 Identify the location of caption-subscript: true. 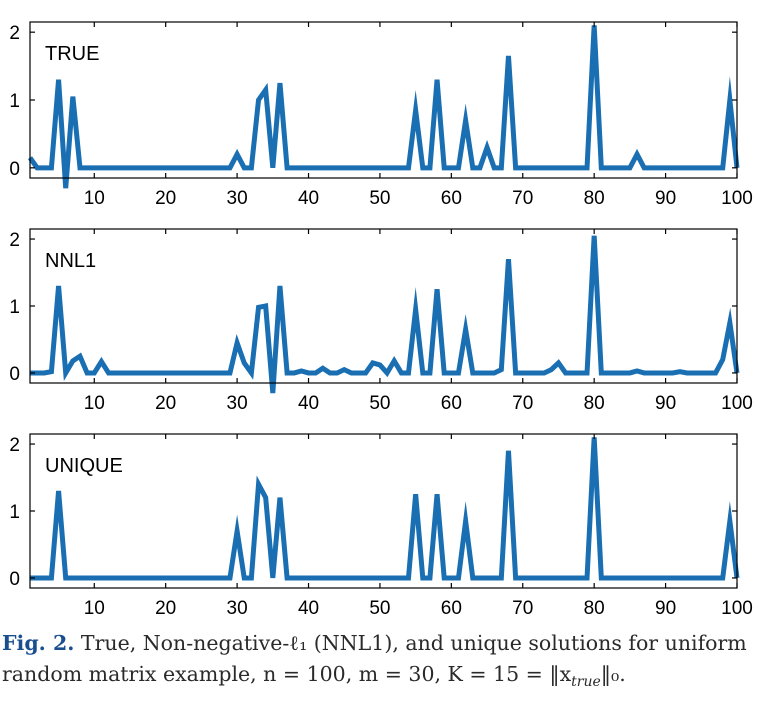
(586, 682).